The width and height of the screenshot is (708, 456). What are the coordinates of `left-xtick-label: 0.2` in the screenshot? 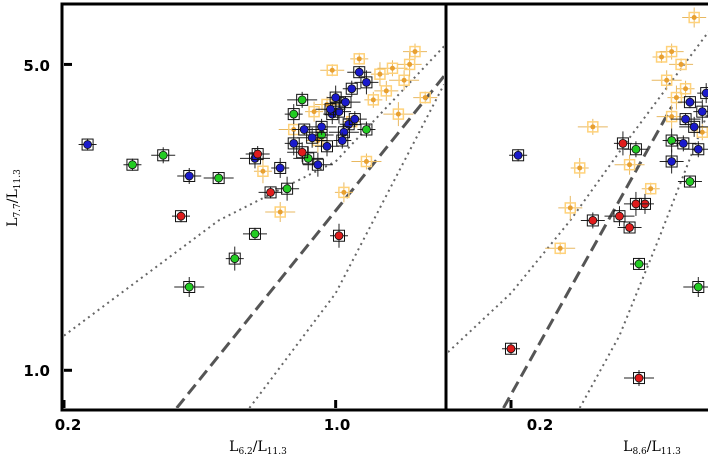 It's located at (68, 425).